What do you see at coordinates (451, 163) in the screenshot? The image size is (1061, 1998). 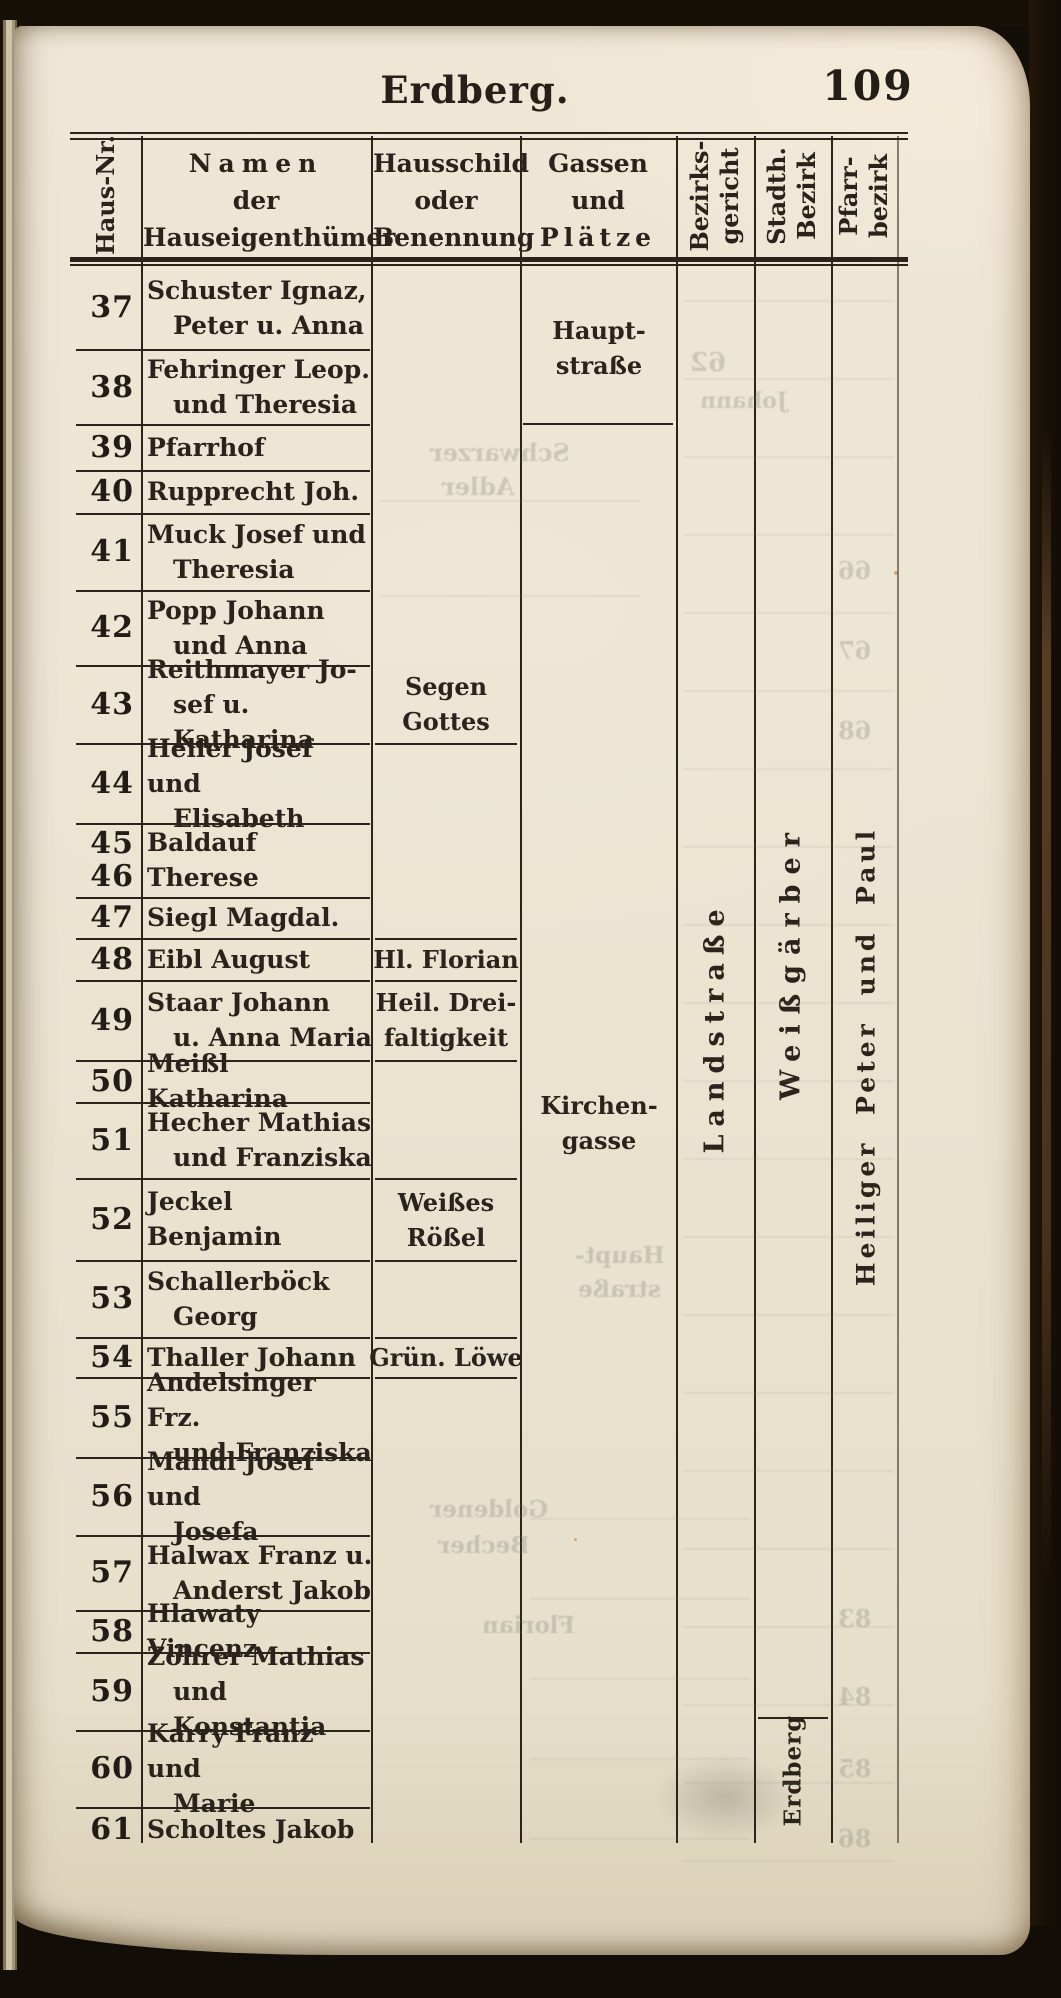 I see `column-header-label: Hausschild` at bounding box center [451, 163].